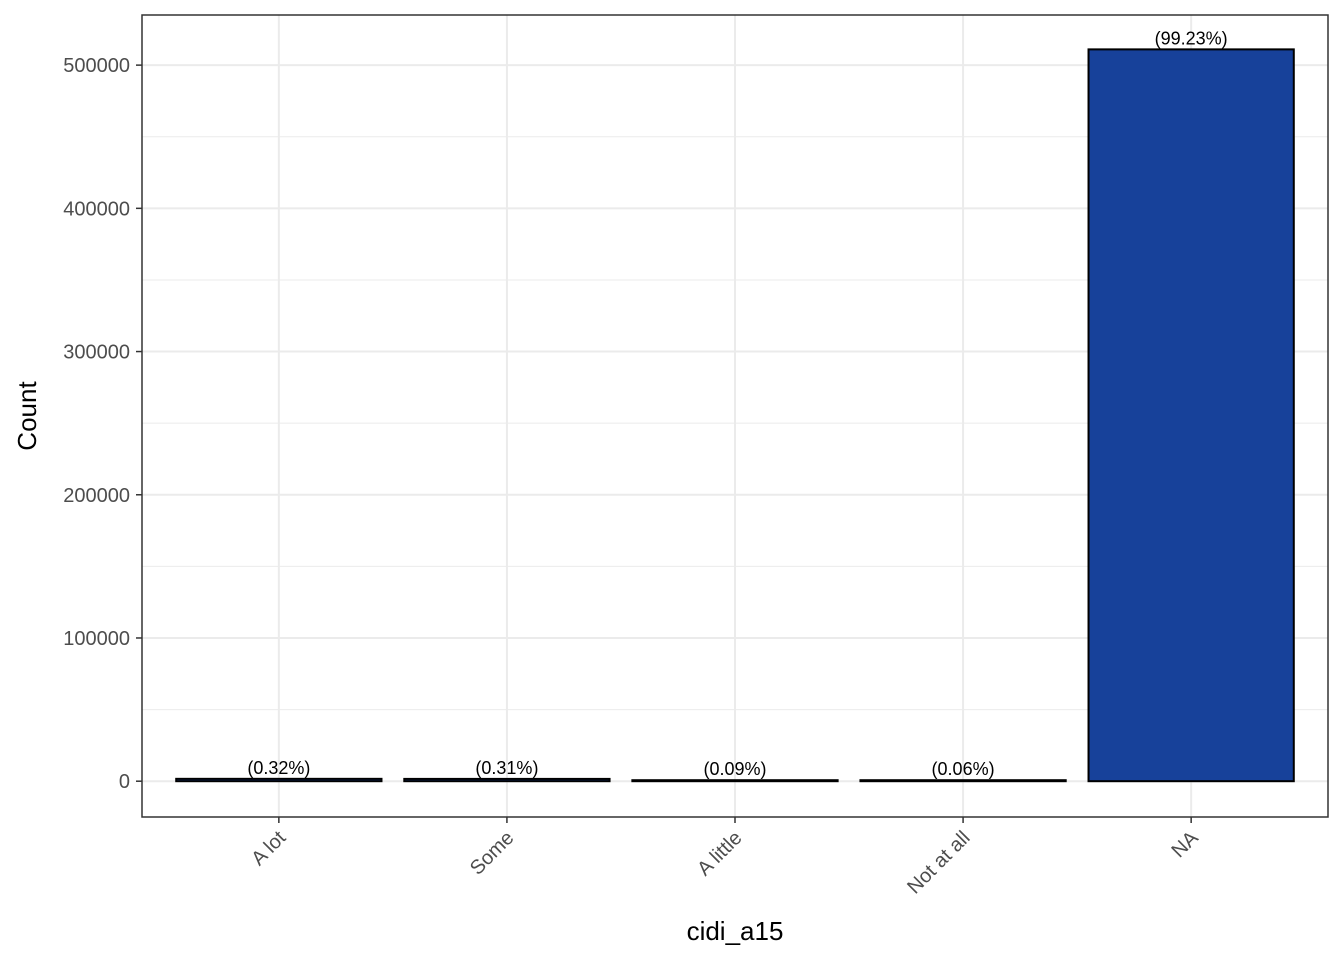  I want to click on x-tick-label: Some, so click(492, 853).